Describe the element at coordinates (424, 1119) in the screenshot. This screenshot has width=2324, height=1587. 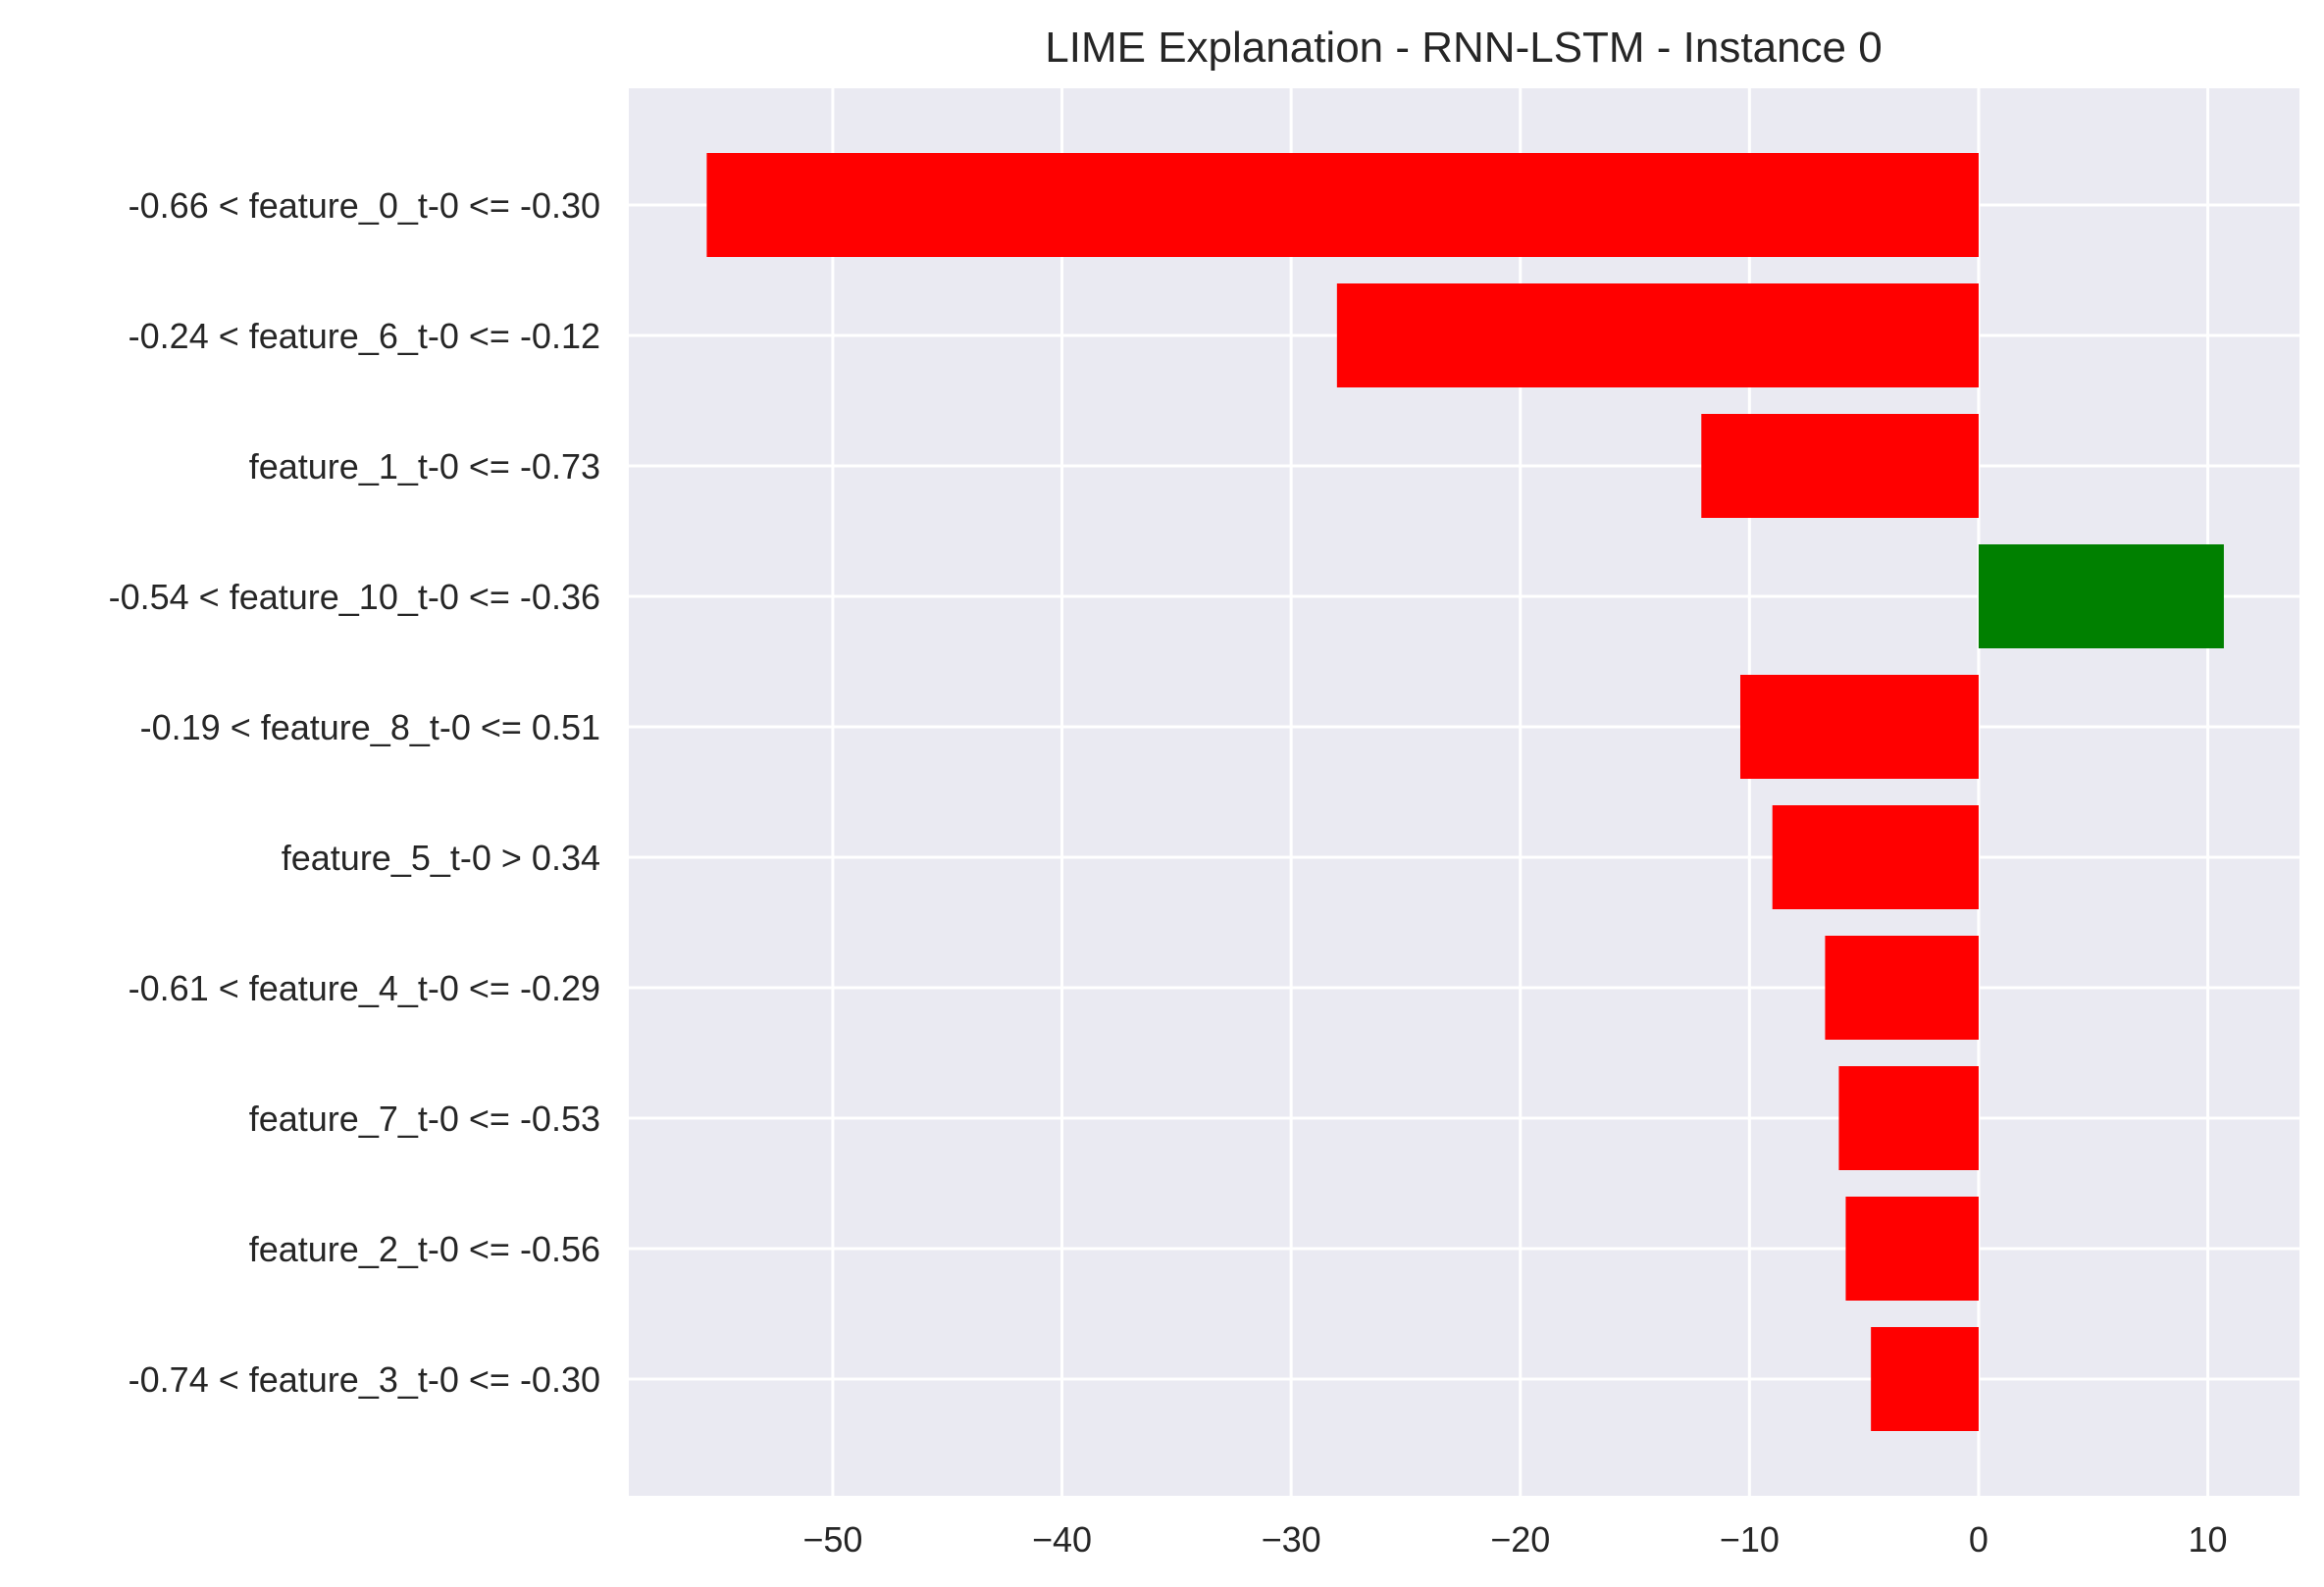
I see `y-tick-label: feature_7_t-0 <= -0.53` at that location.